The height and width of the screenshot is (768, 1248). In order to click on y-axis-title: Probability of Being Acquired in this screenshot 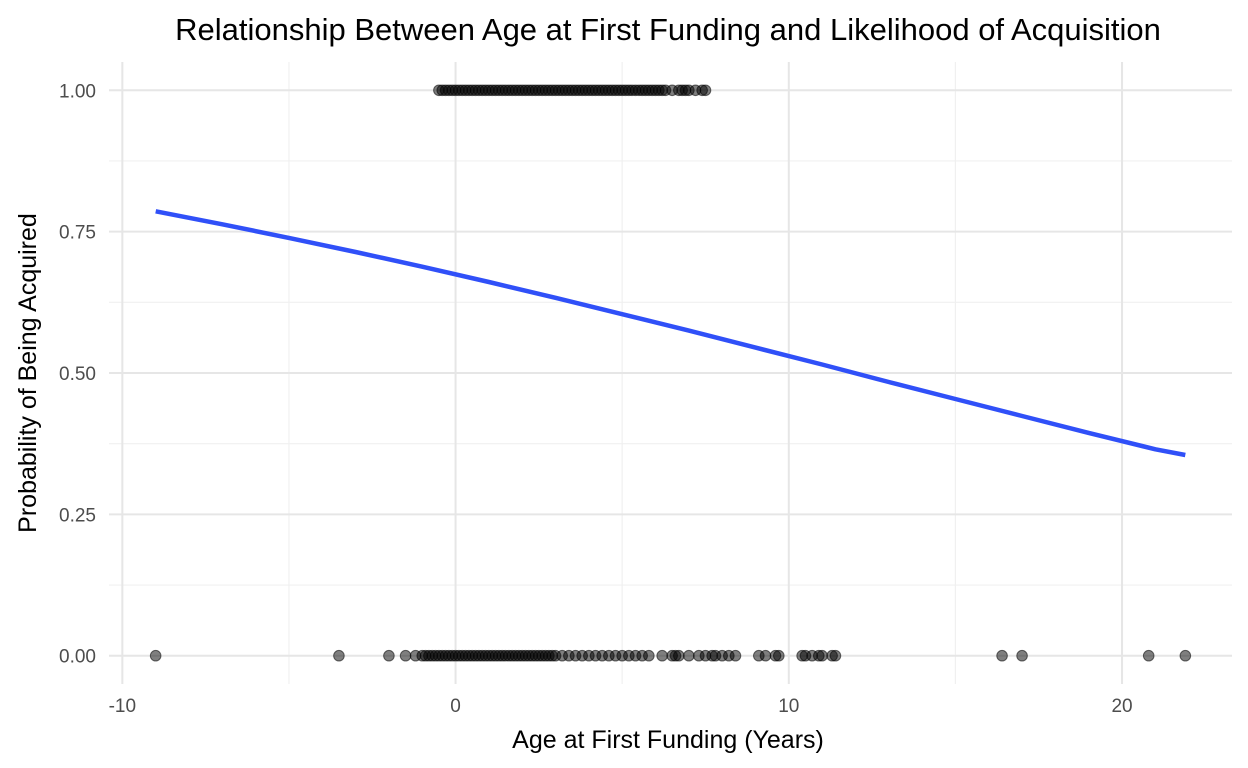, I will do `click(28, 373)`.